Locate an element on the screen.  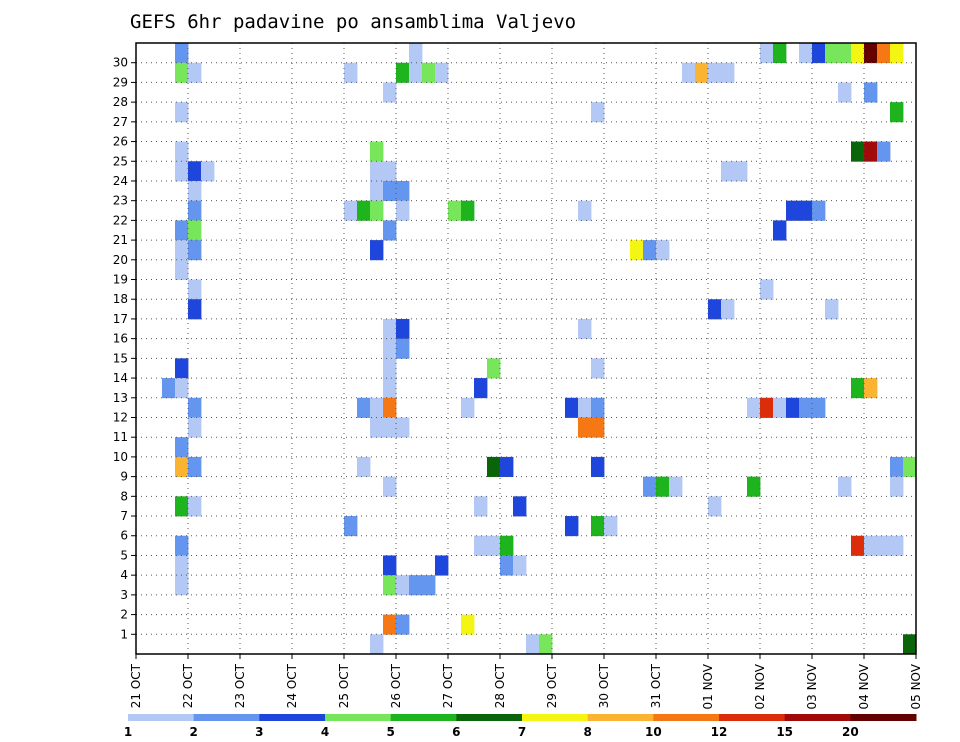
x-tick-label: 23 OCT is located at coordinates (240, 685).